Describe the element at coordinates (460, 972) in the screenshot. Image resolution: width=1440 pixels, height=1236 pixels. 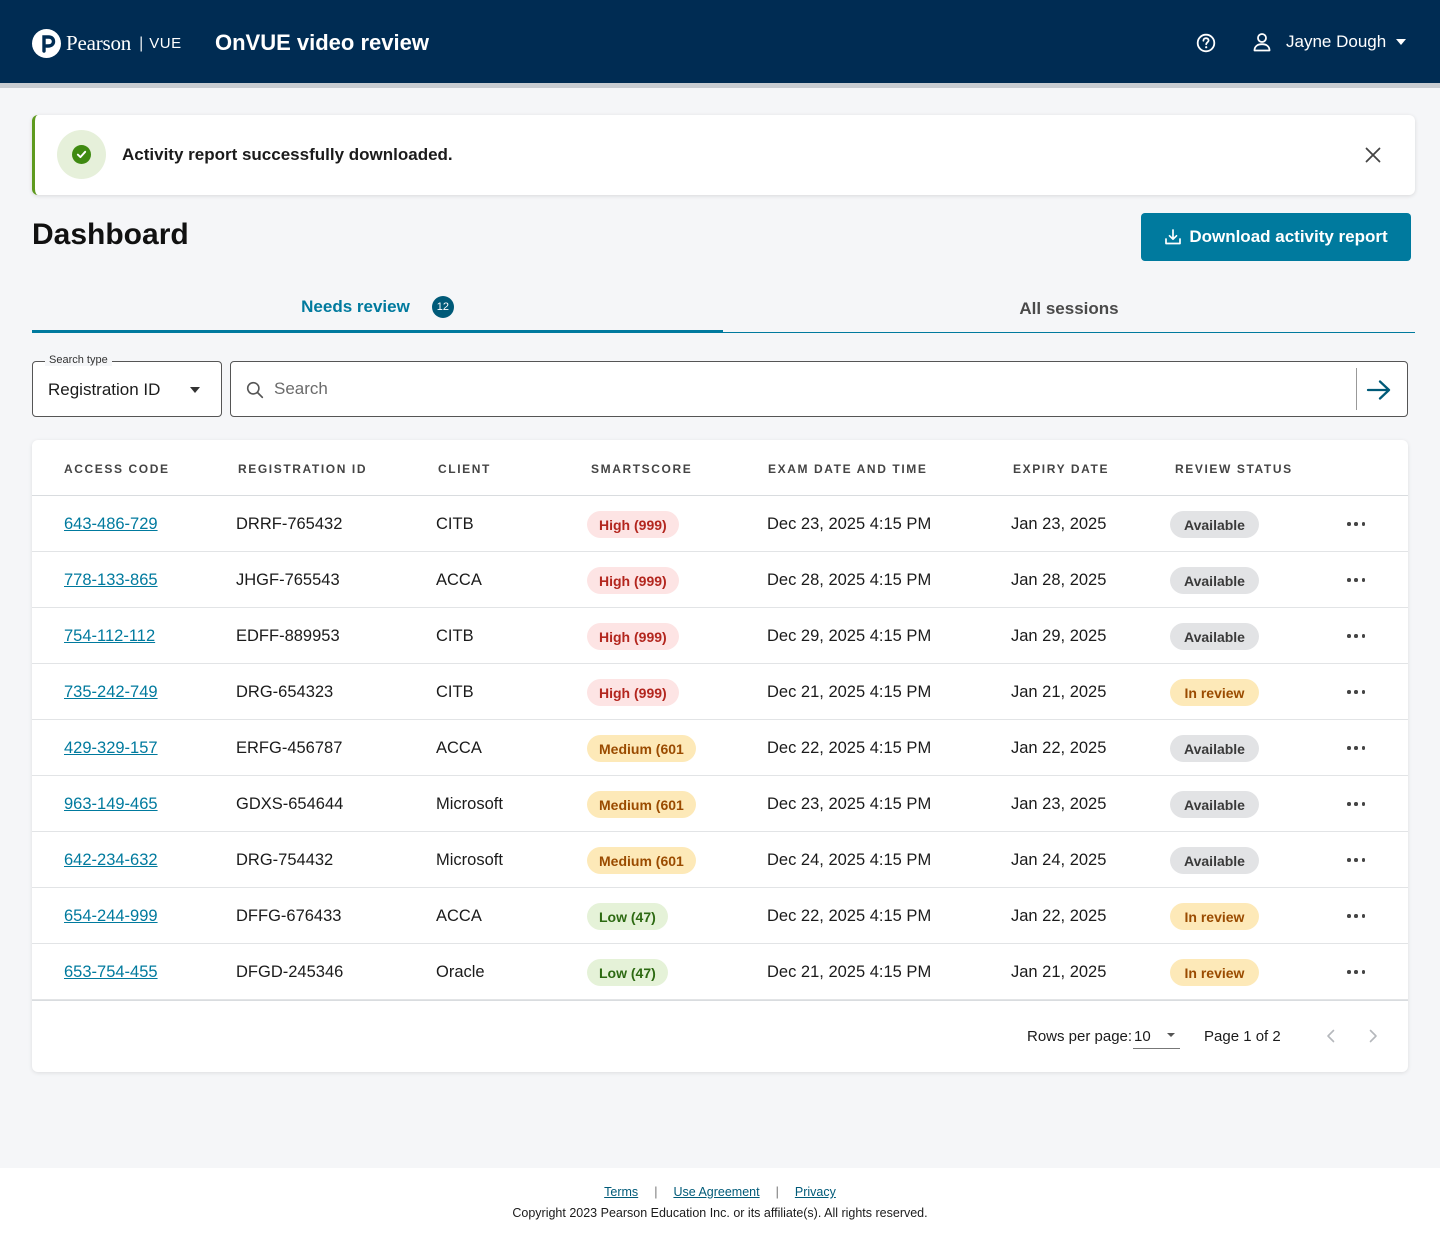
I see `client-cell: Oracle` at that location.